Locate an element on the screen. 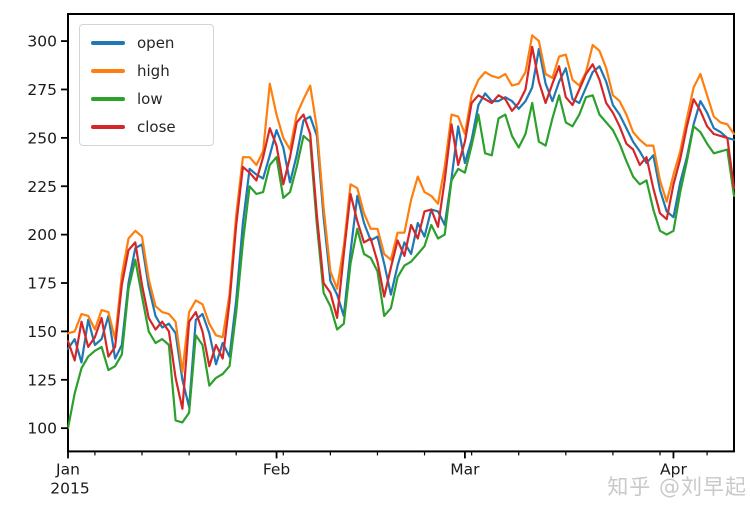  x-tick-label: Mar is located at coordinates (465, 469).